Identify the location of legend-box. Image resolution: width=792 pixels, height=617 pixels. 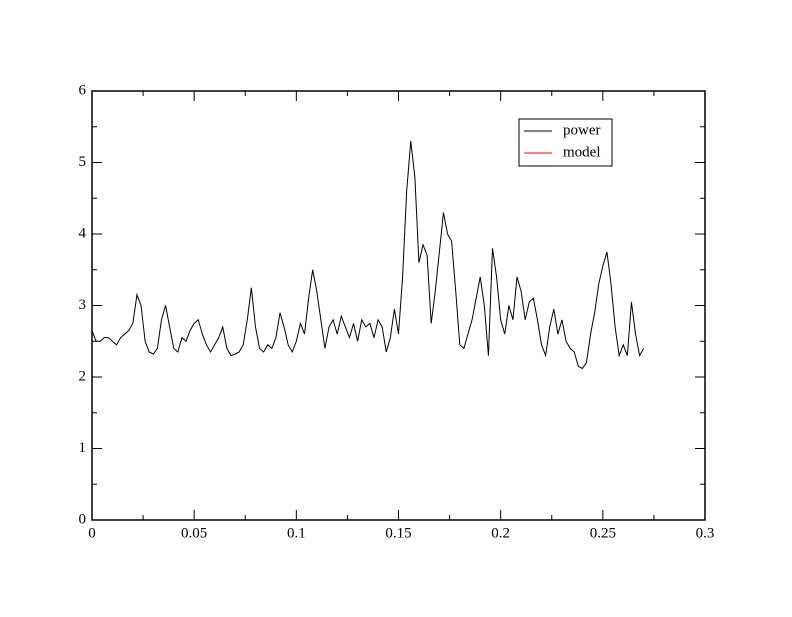
(565, 142).